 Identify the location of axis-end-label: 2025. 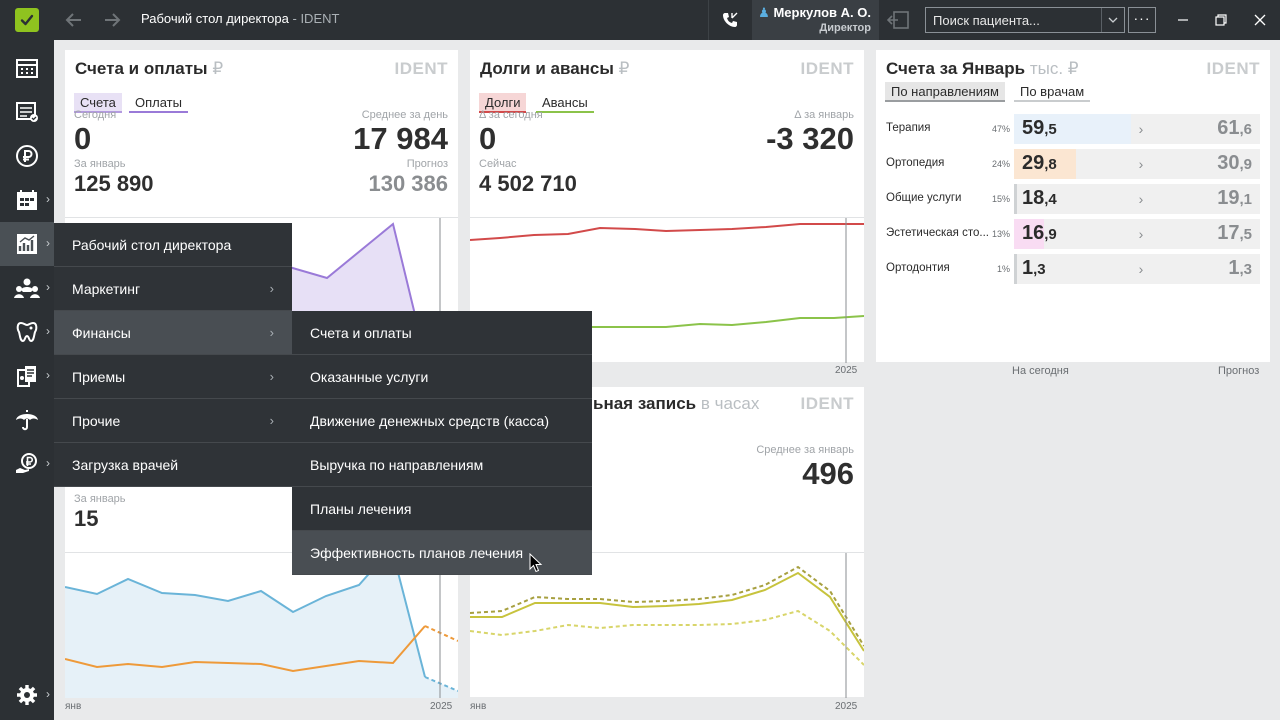
(846, 370).